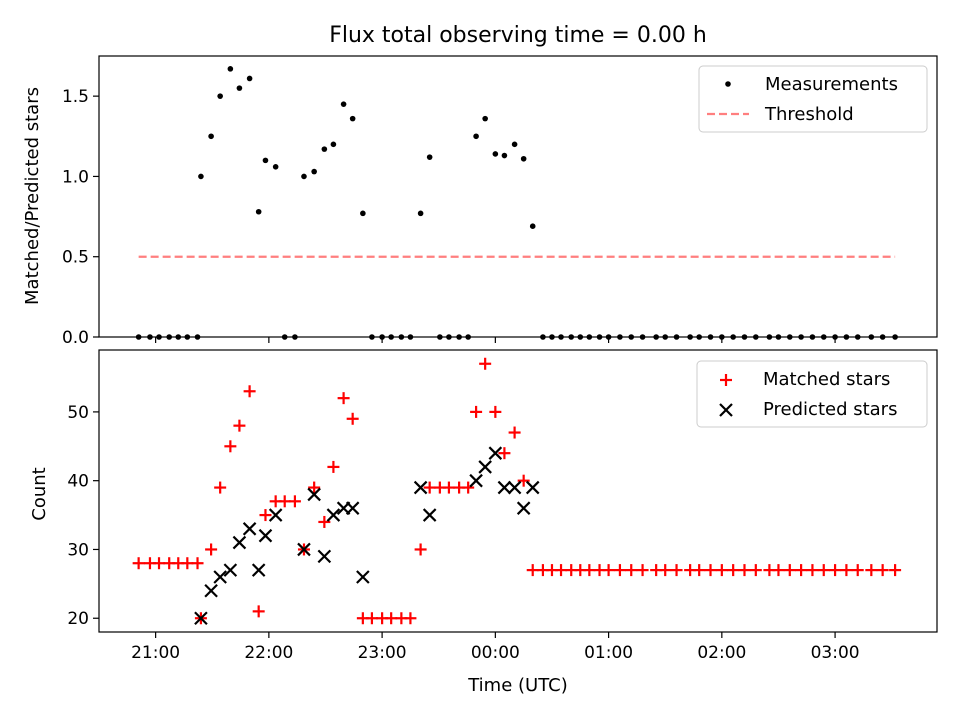 Image resolution: width=960 pixels, height=720 pixels. I want to click on legend-matched-label: Matched stars, so click(826, 379).